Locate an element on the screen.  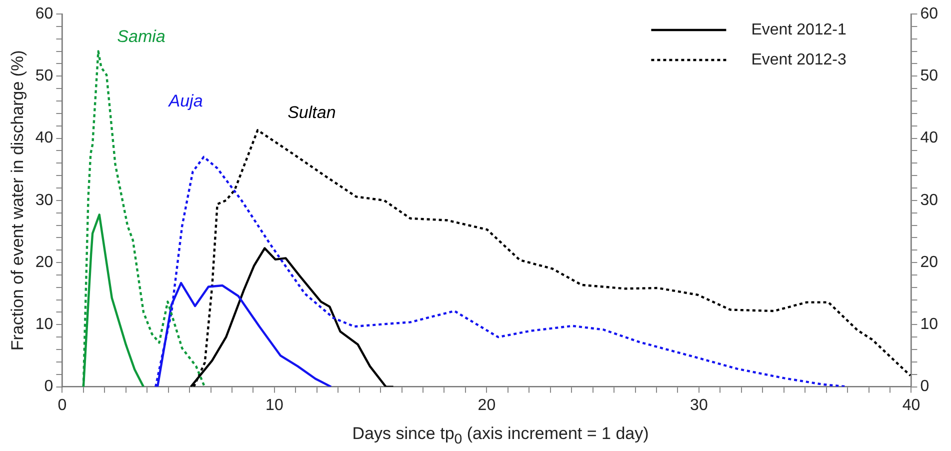
y2-tick-label: 30 is located at coordinates (929, 200).